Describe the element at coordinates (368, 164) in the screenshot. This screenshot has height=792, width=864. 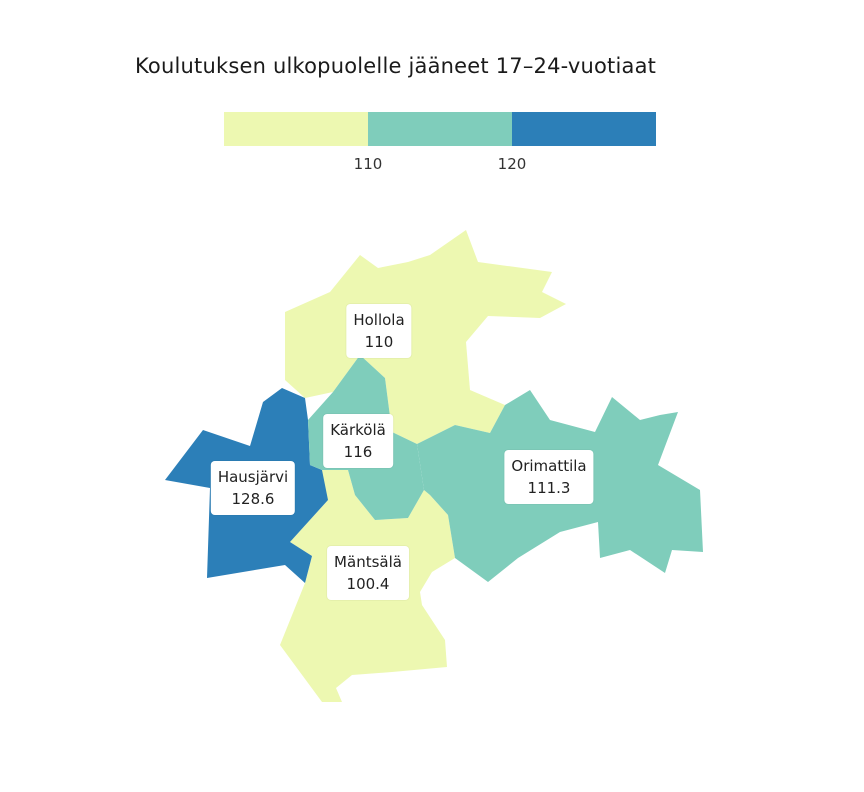
I see `legend-tick-110: 110` at that location.